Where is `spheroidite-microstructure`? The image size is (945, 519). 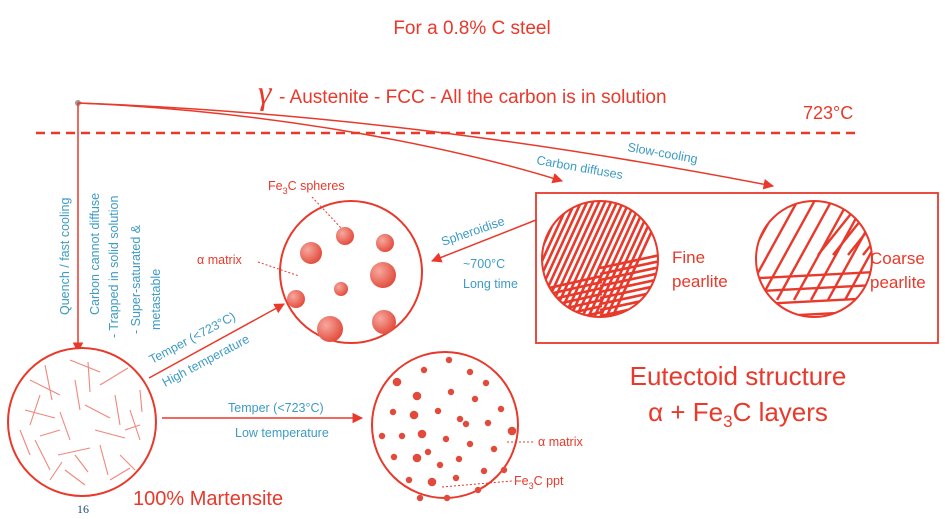 spheroidite-microstructure is located at coordinates (351, 272).